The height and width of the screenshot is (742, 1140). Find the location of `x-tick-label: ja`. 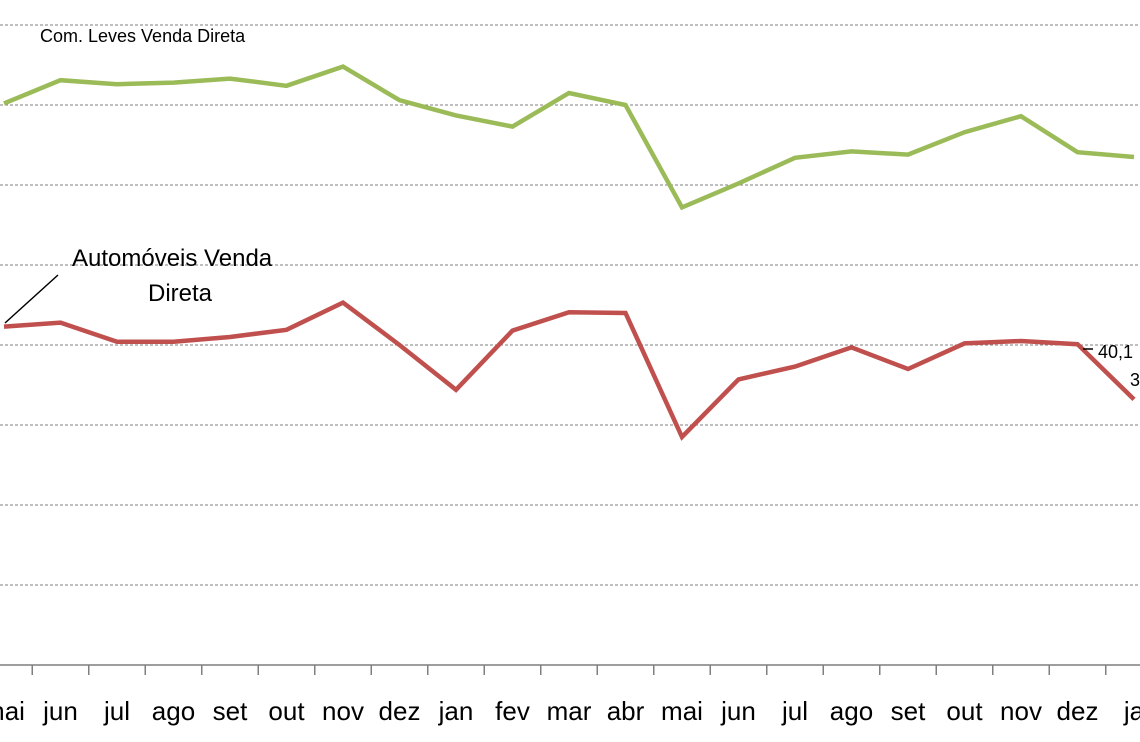

x-tick-label: ja is located at coordinates (1131, 711).